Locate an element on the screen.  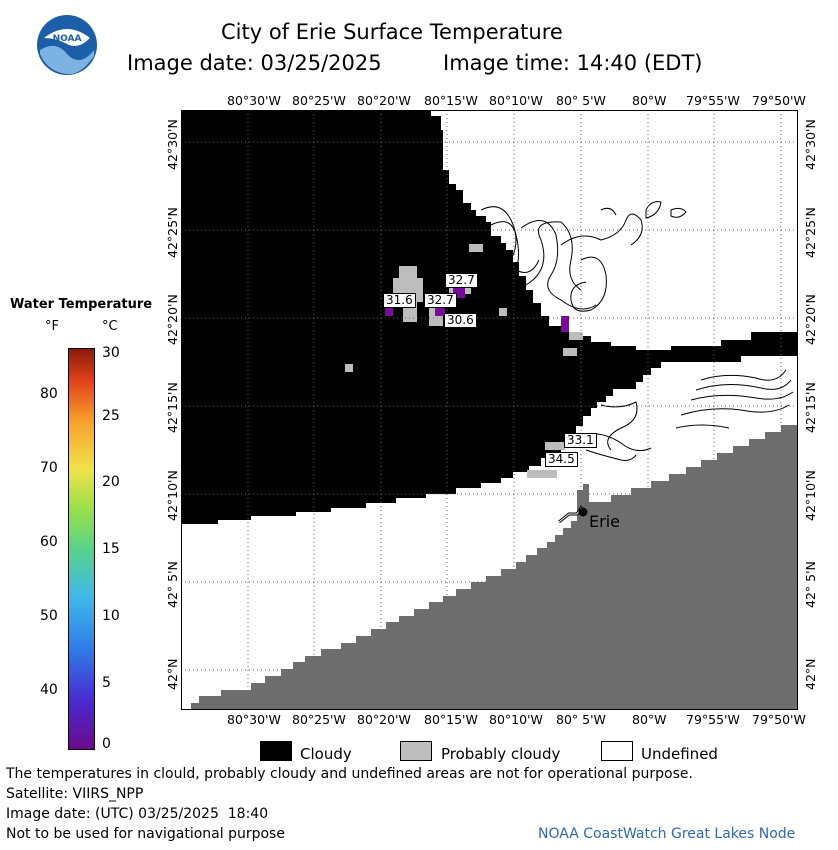
c-tick-15: 15 is located at coordinates (111, 549).